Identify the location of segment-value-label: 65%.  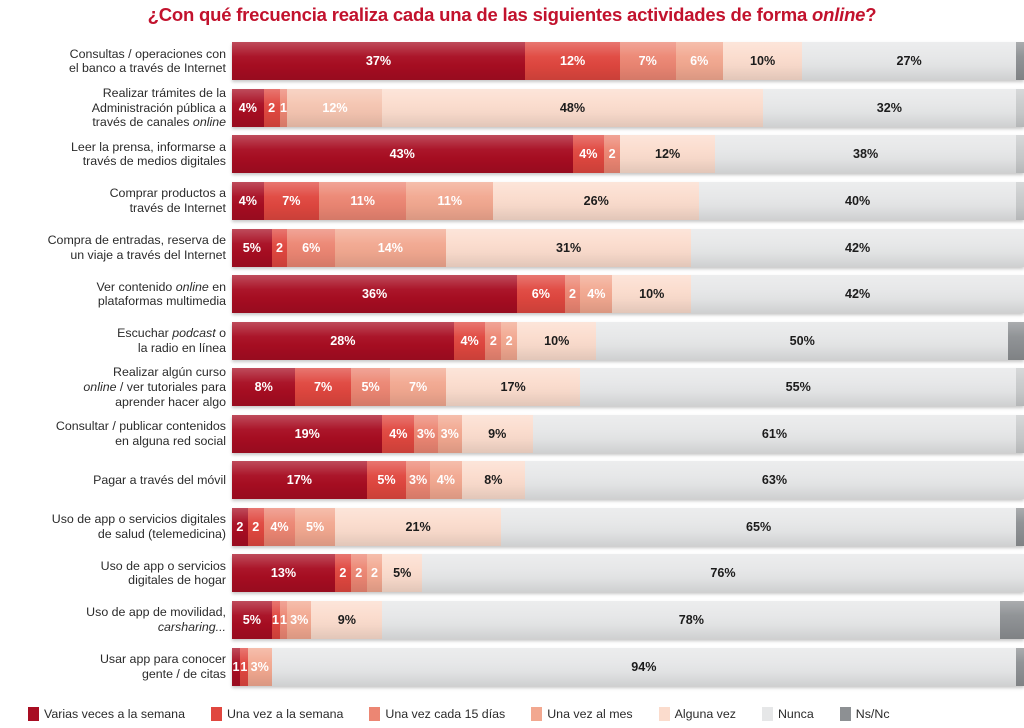
(759, 526).